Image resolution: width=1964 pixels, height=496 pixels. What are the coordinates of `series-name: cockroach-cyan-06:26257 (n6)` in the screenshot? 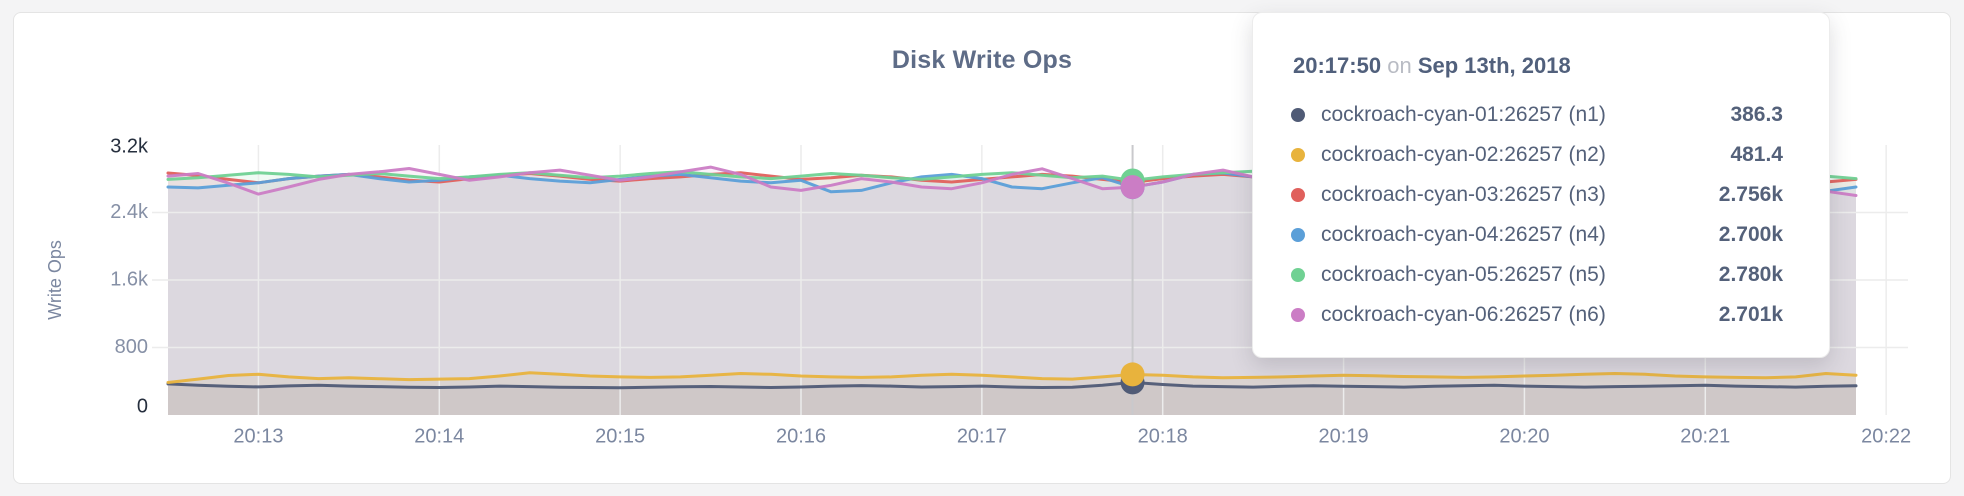 It's located at (1463, 314).